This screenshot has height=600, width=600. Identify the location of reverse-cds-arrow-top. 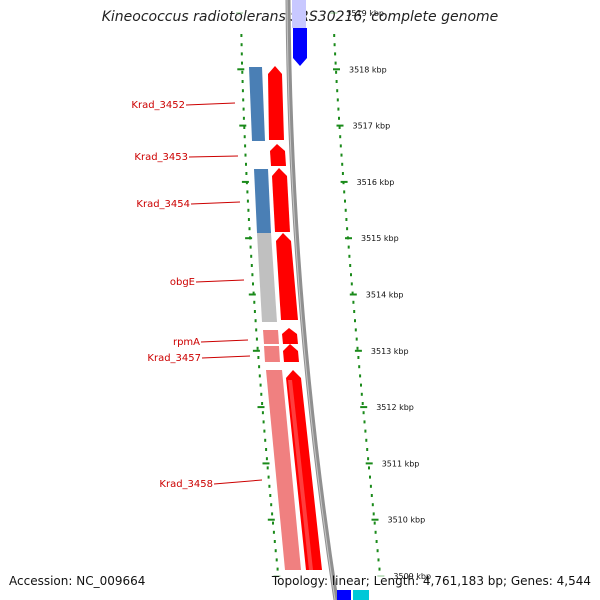
(300, 47).